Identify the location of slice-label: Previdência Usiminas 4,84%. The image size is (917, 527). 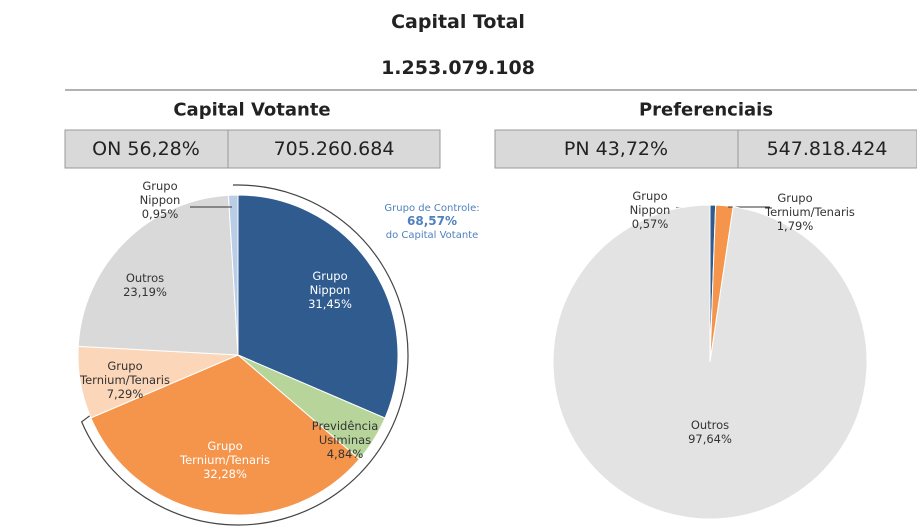
(345, 440).